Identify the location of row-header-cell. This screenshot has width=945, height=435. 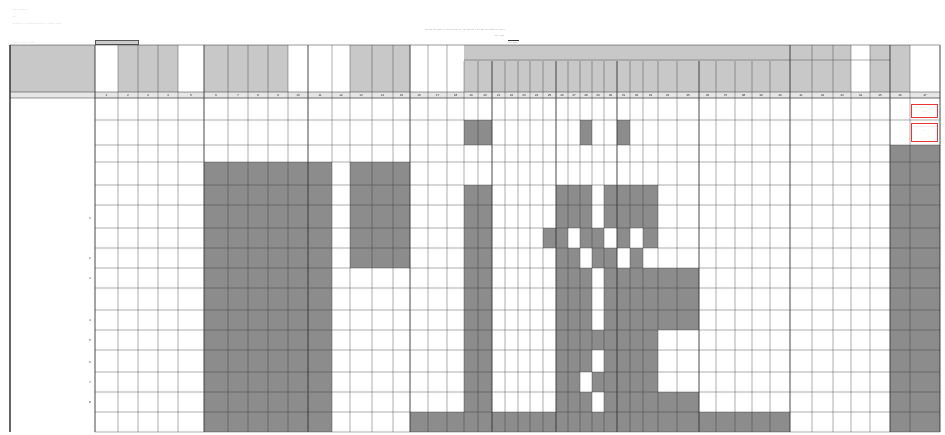
(52, 68).